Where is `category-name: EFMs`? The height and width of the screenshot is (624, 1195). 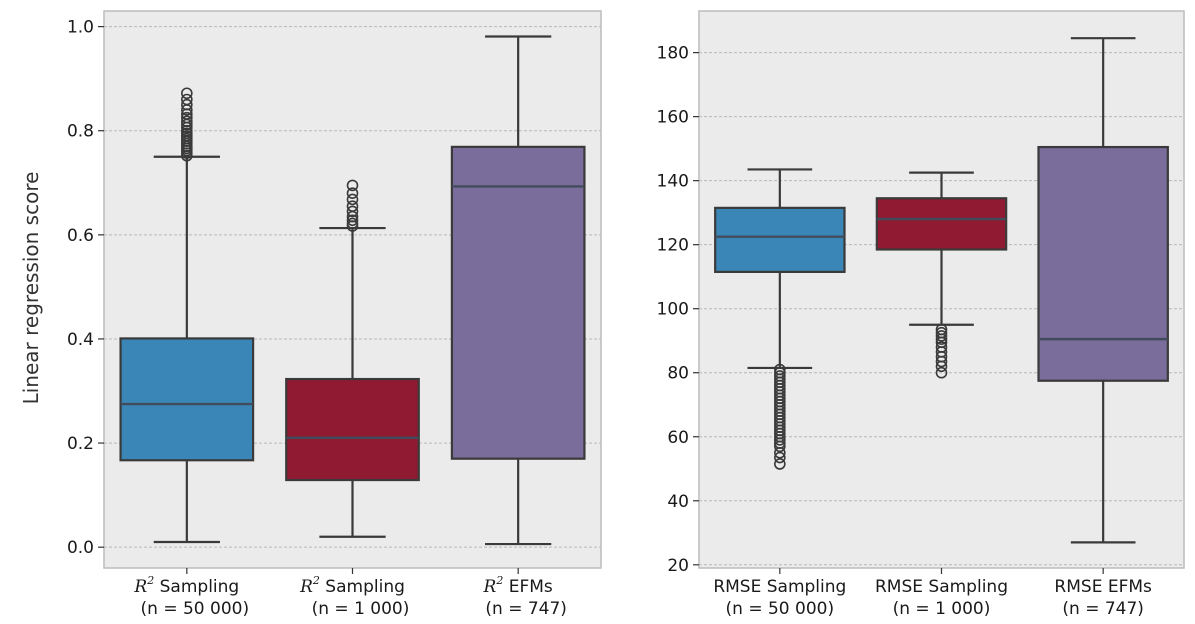 category-name: EFMs is located at coordinates (528, 587).